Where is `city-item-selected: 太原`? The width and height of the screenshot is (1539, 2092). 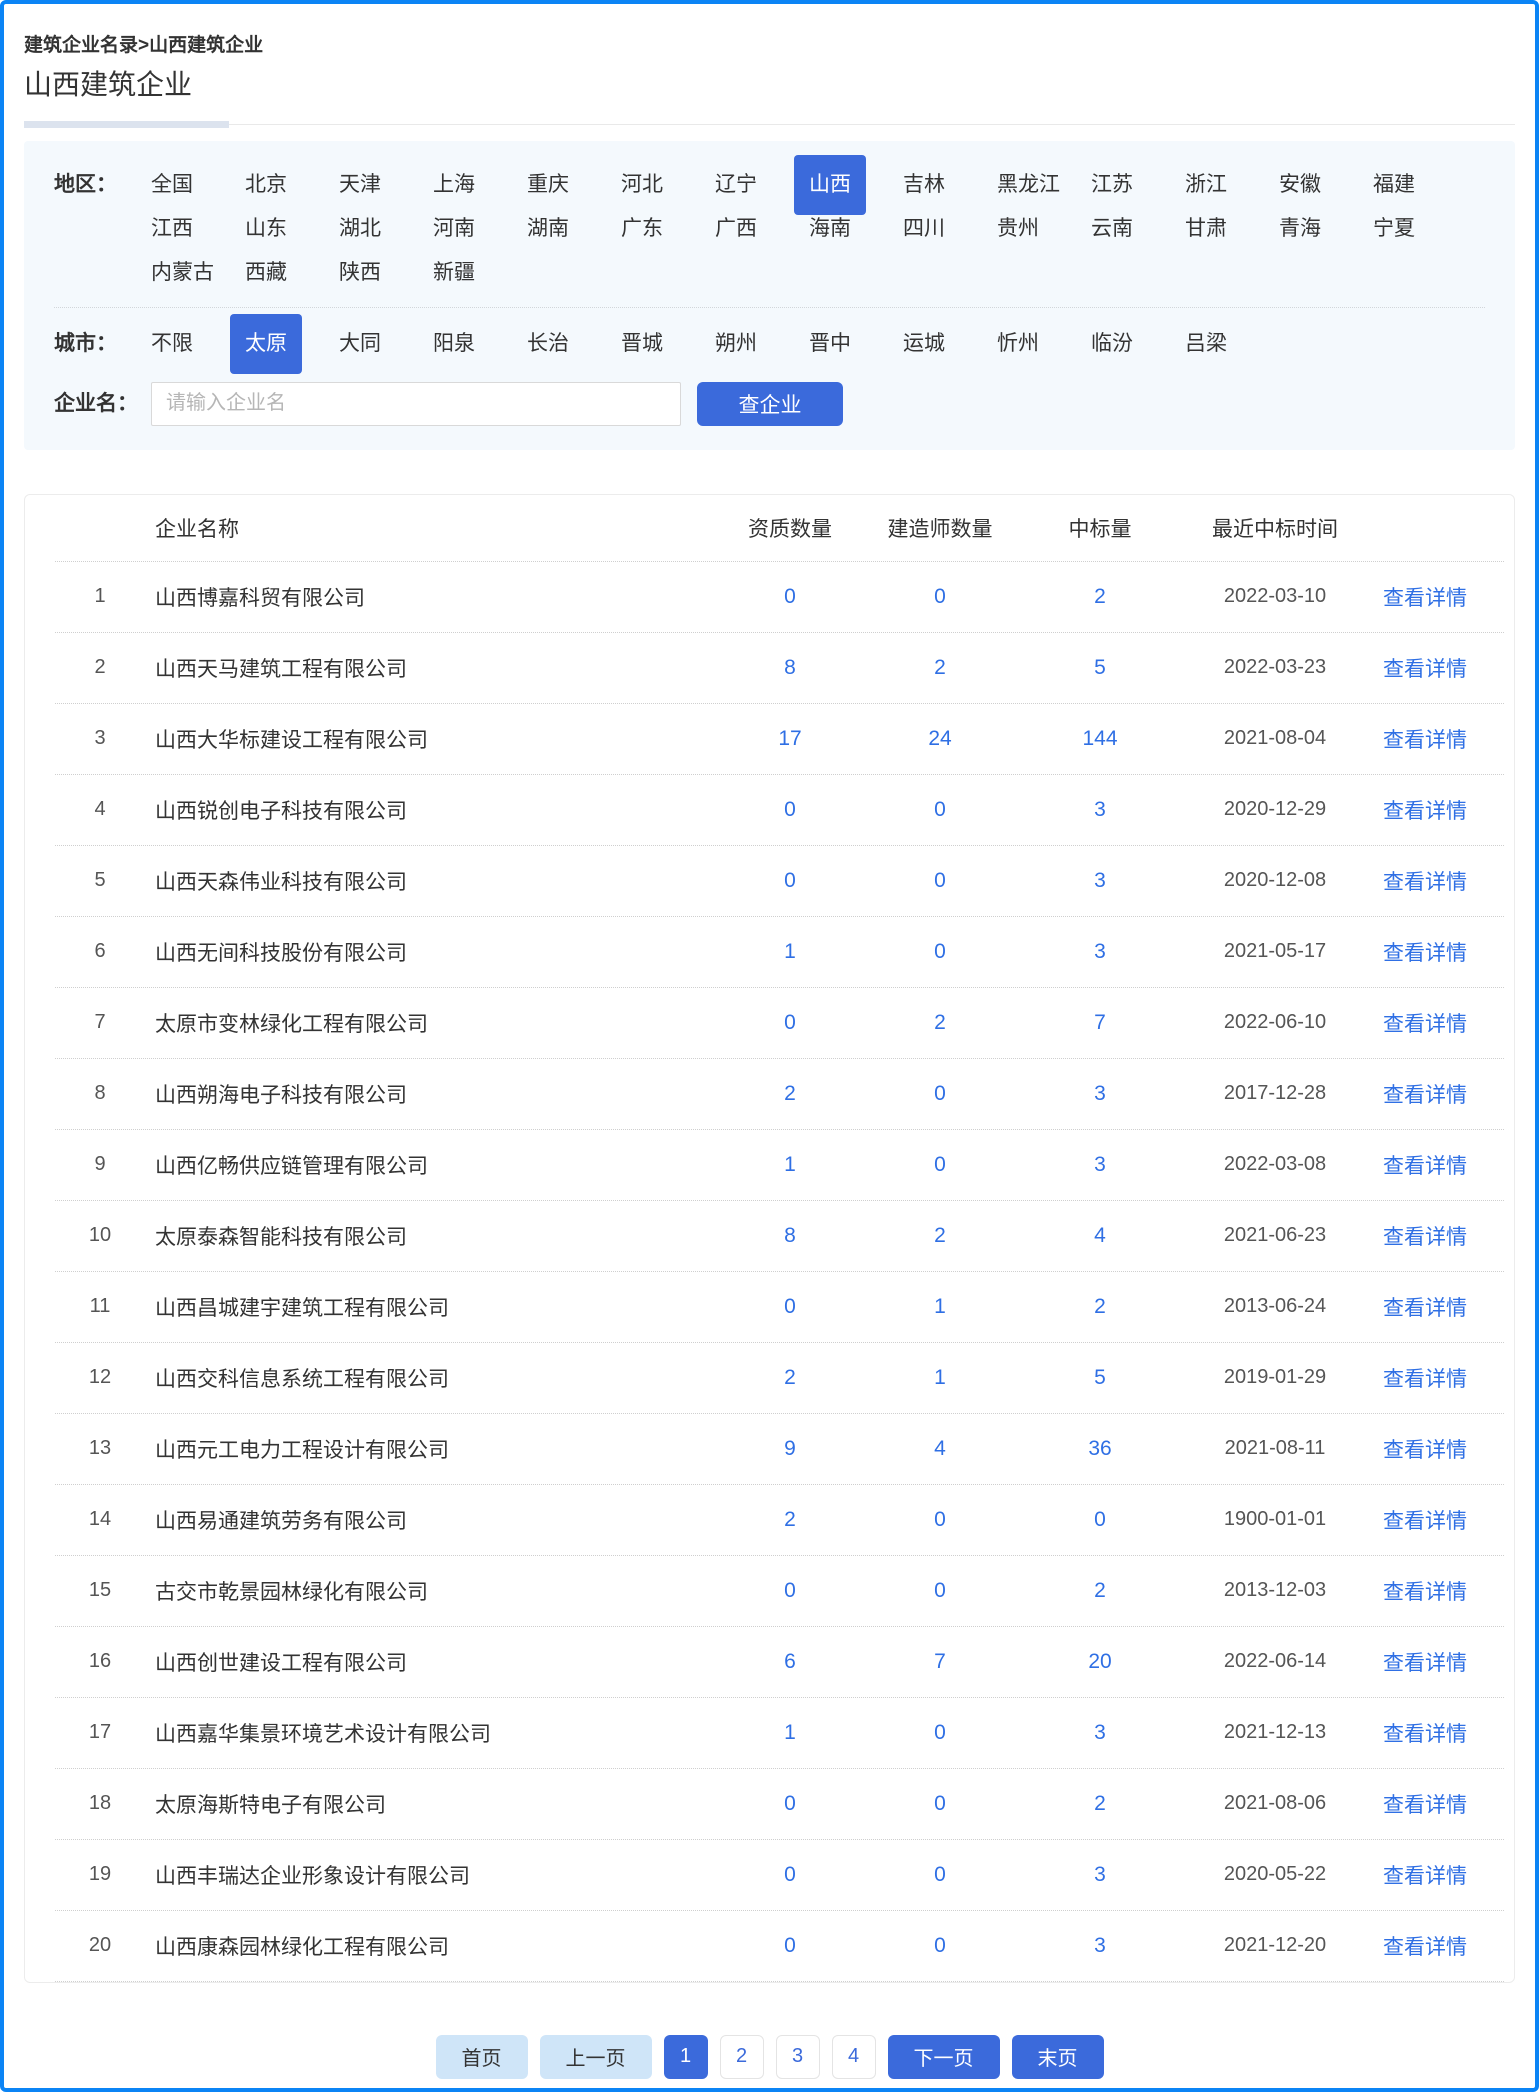 city-item-selected: 太原 is located at coordinates (284, 343).